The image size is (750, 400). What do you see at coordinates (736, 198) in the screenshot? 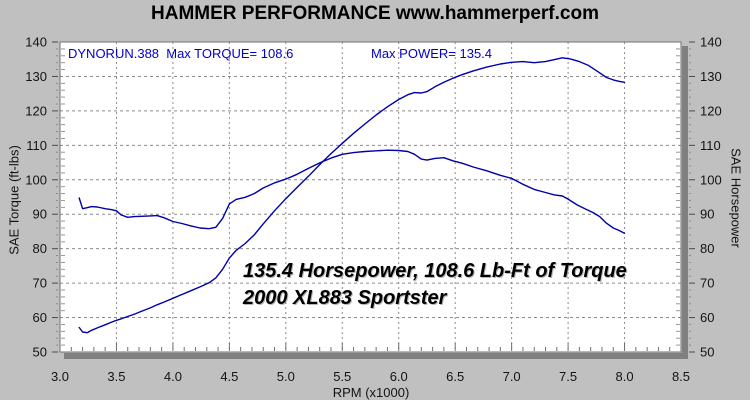
I see `right-axis-title: SAE Horsepower` at bounding box center [736, 198].